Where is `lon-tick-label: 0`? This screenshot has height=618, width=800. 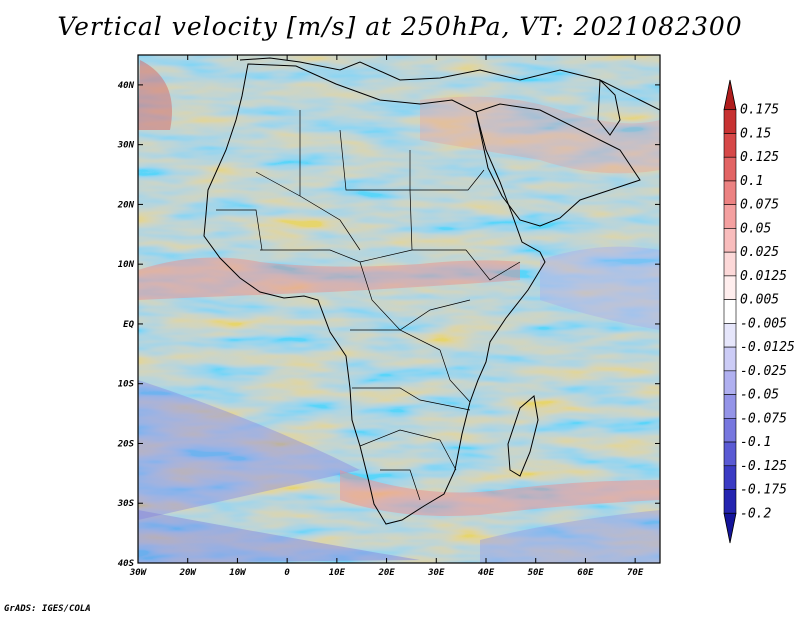 lon-tick-label: 0 is located at coordinates (287, 573).